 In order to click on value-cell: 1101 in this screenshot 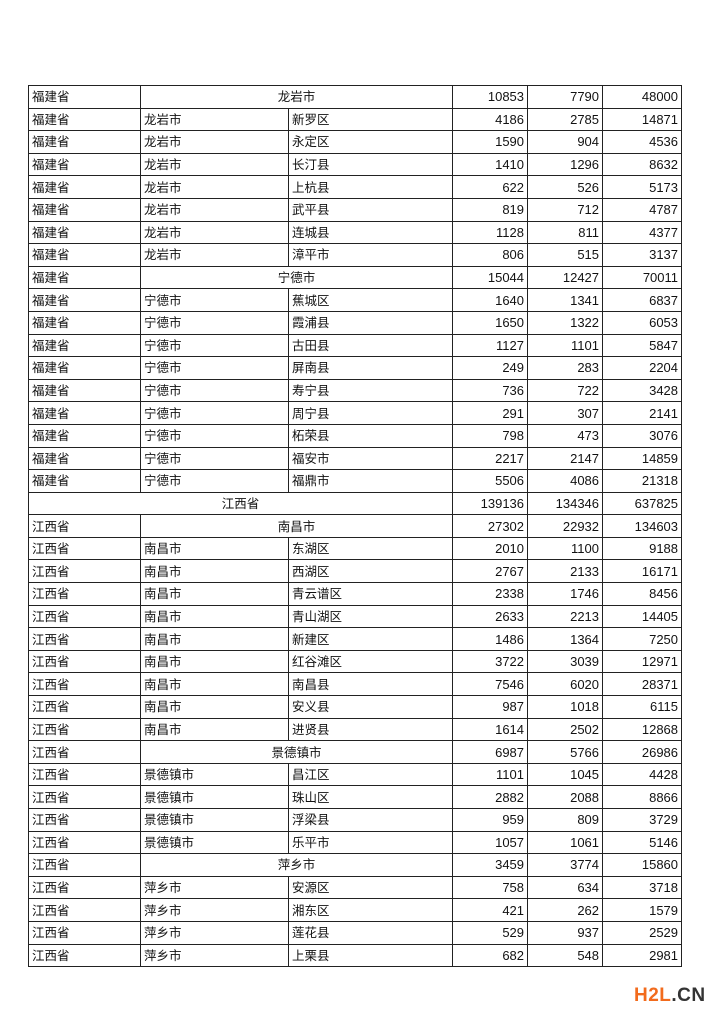, I will do `click(490, 774)`.